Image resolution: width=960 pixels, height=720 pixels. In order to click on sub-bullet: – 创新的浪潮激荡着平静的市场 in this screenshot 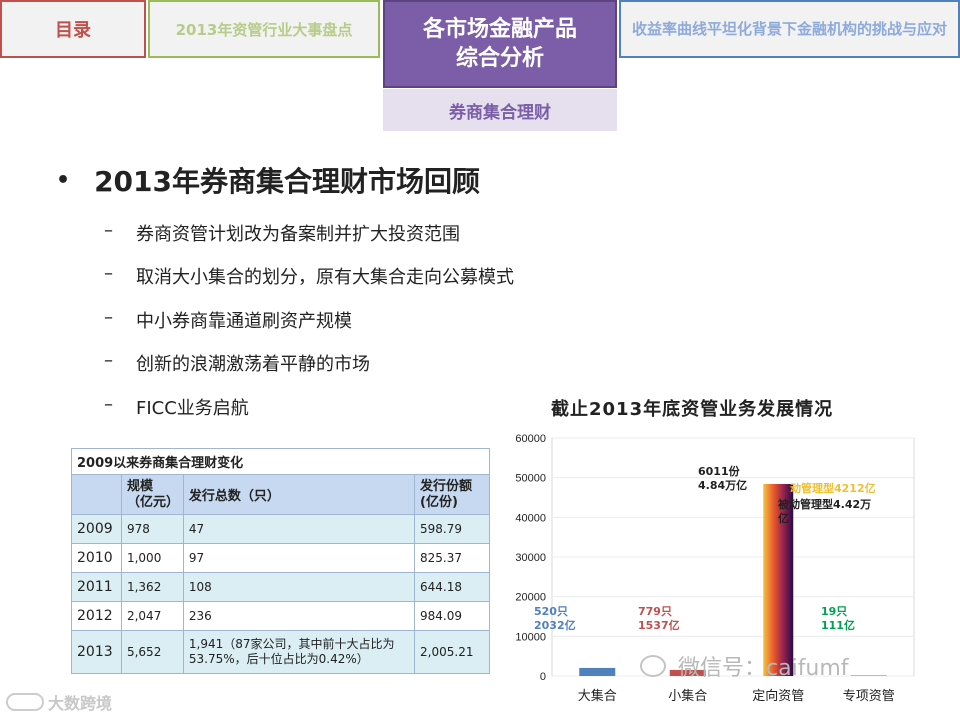, I will do `click(237, 363)`.